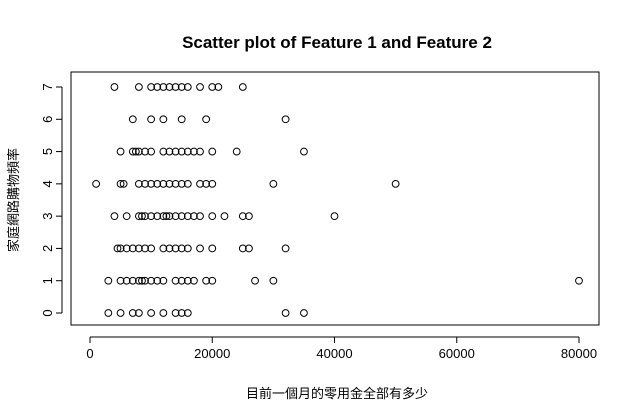 The width and height of the screenshot is (639, 420). I want to click on y-tick-label: 4, so click(47, 183).